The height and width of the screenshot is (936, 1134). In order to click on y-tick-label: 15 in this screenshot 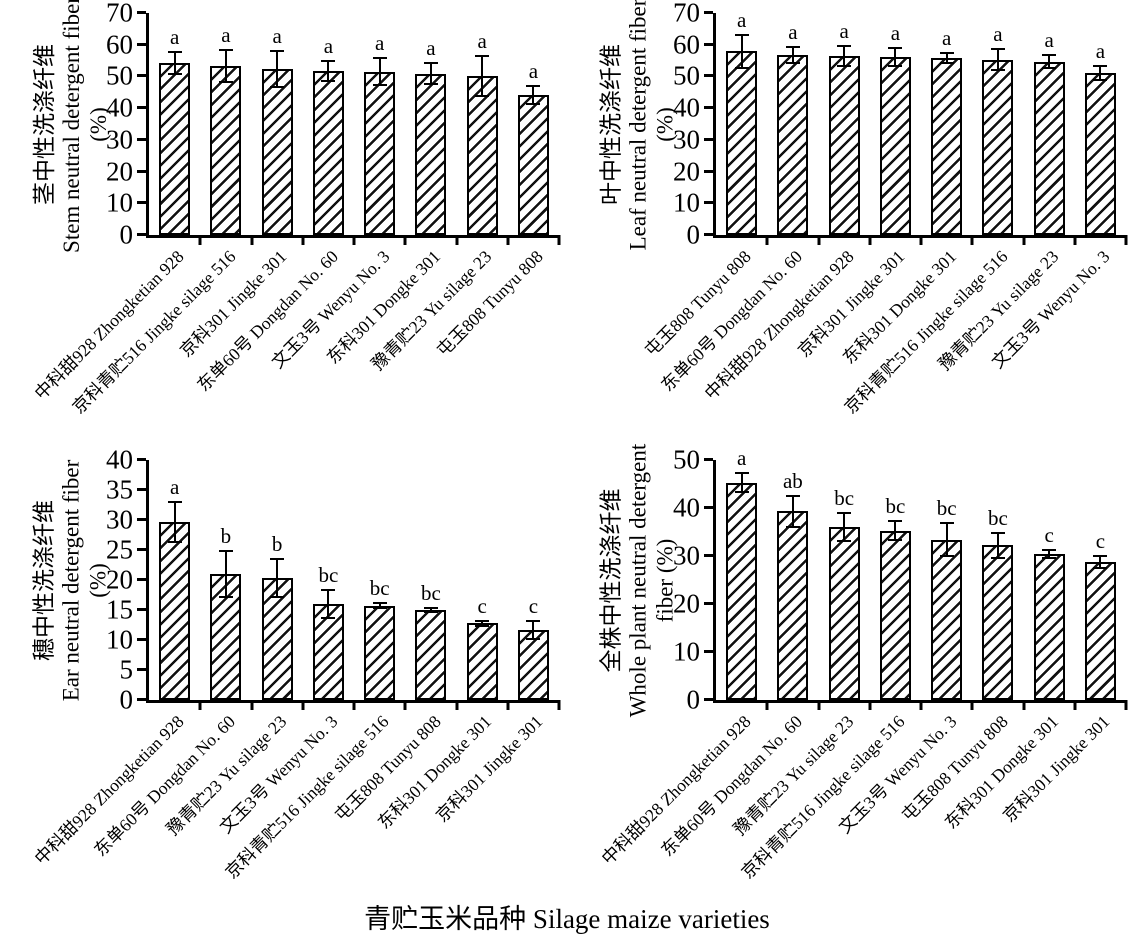, I will do `click(119, 609)`.